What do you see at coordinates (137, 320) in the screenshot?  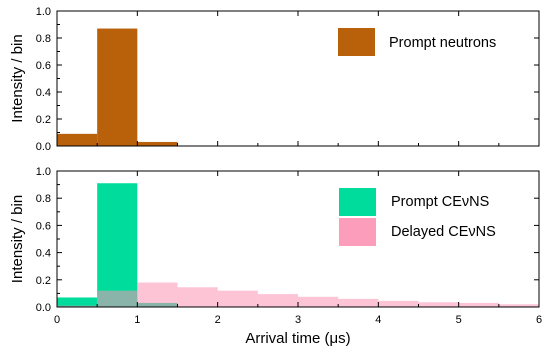 I see `x-tick-label: 1` at bounding box center [137, 320].